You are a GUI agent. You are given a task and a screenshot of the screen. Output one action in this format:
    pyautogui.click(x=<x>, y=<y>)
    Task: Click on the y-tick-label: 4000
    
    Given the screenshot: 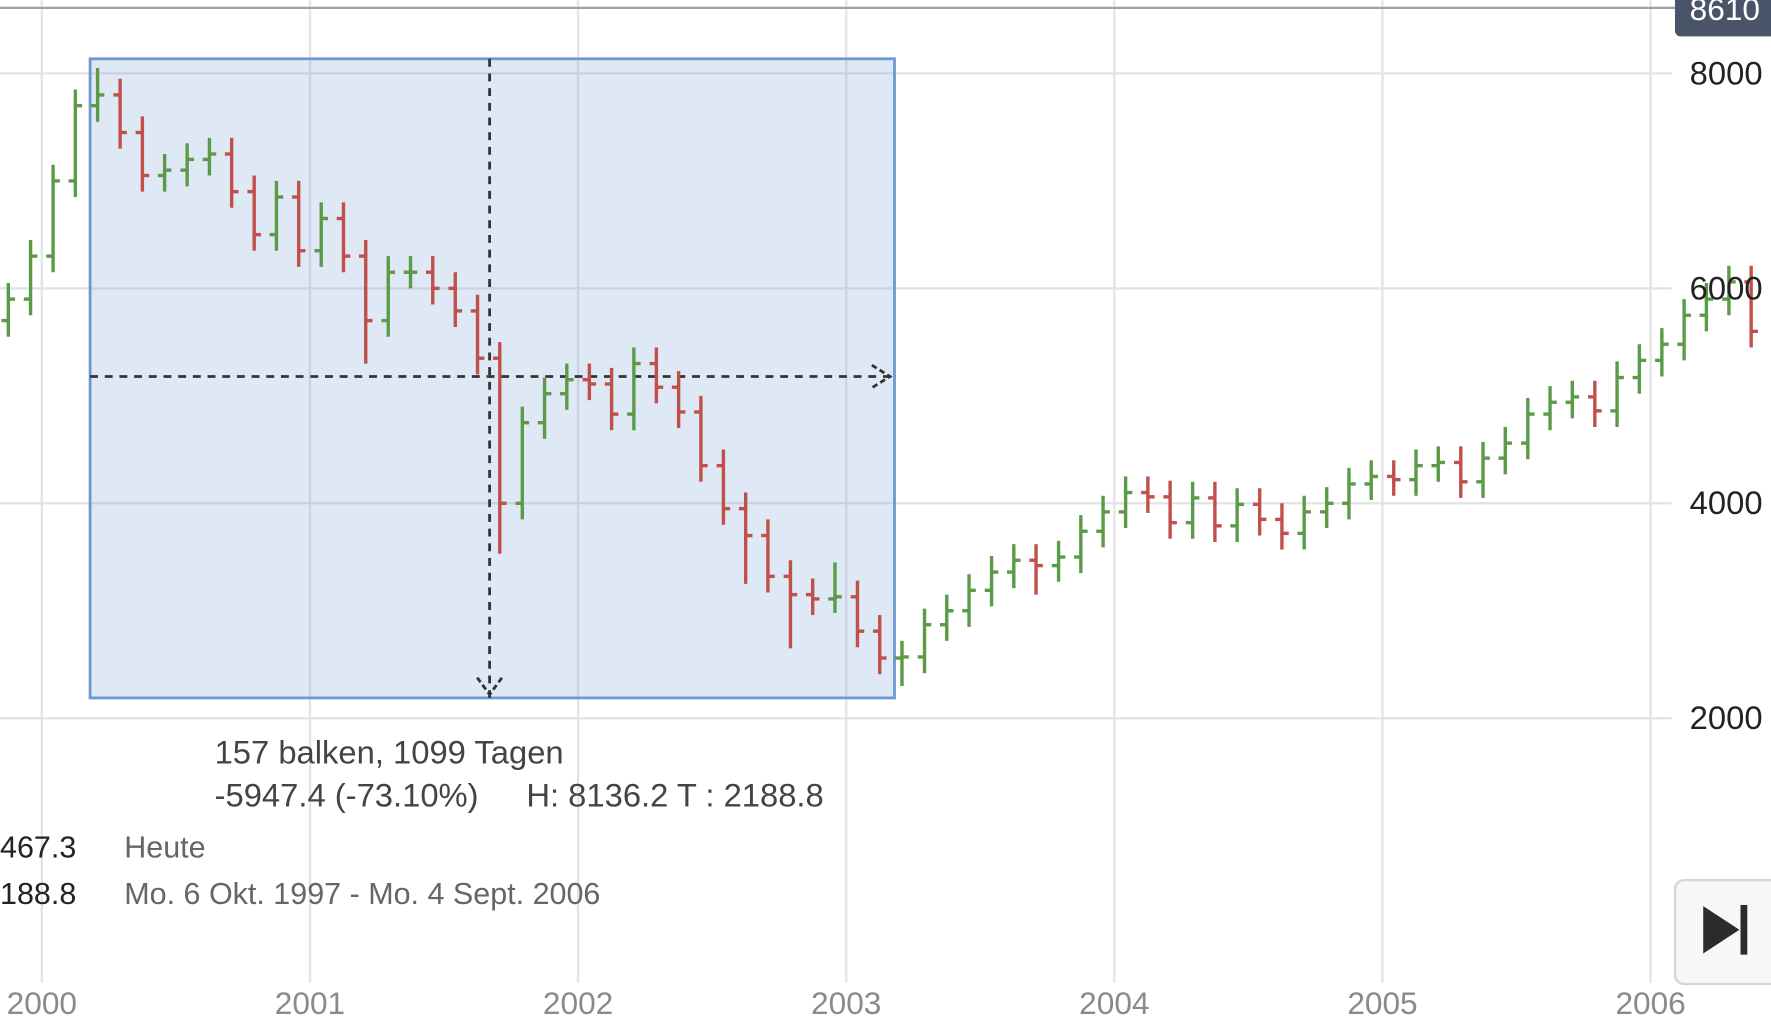 What is the action you would take?
    pyautogui.click(x=1726, y=502)
    